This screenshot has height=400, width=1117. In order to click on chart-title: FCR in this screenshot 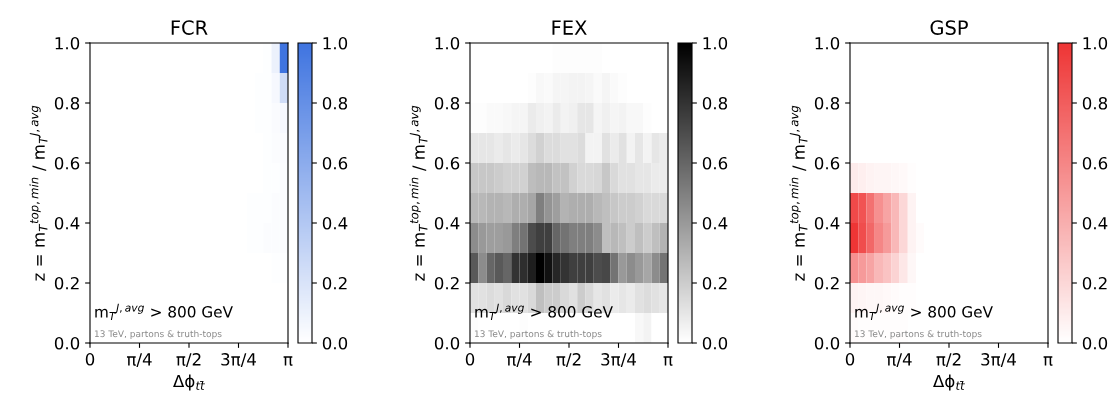, I will do `click(189, 27)`.